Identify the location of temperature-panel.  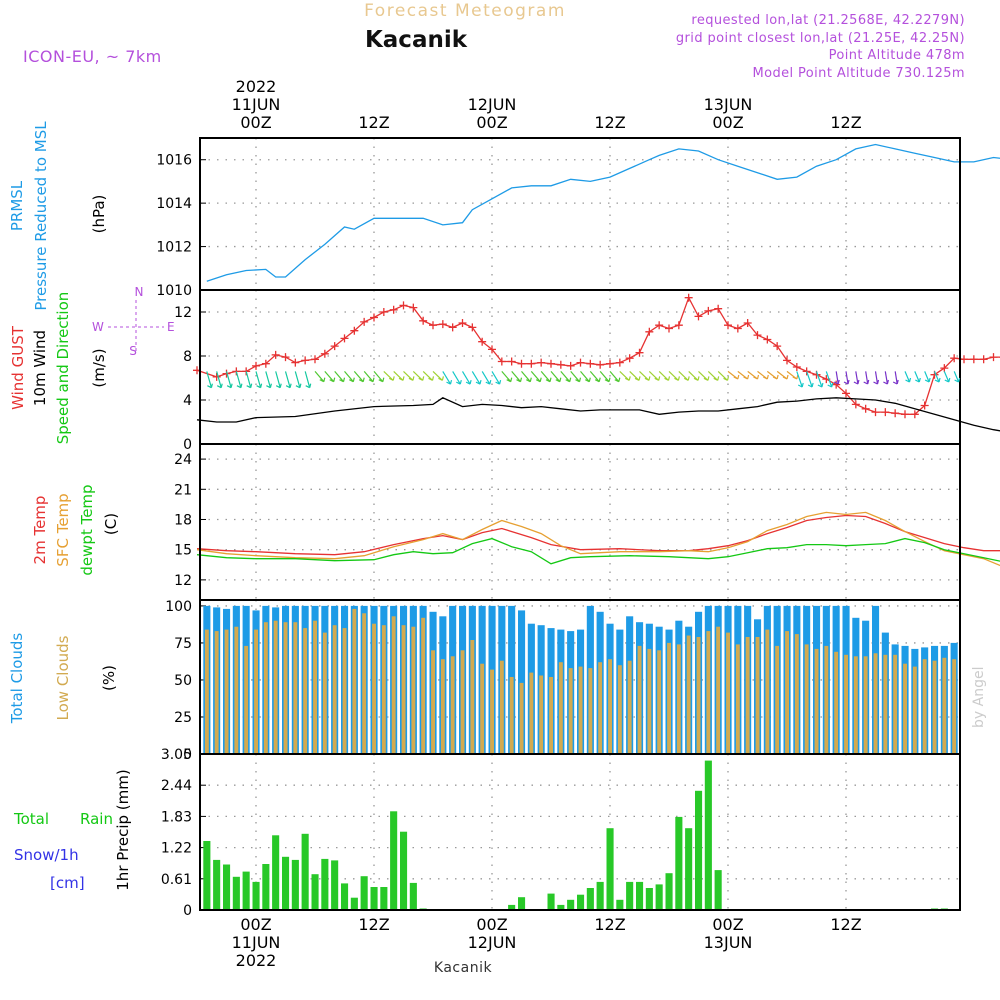
(598, 522).